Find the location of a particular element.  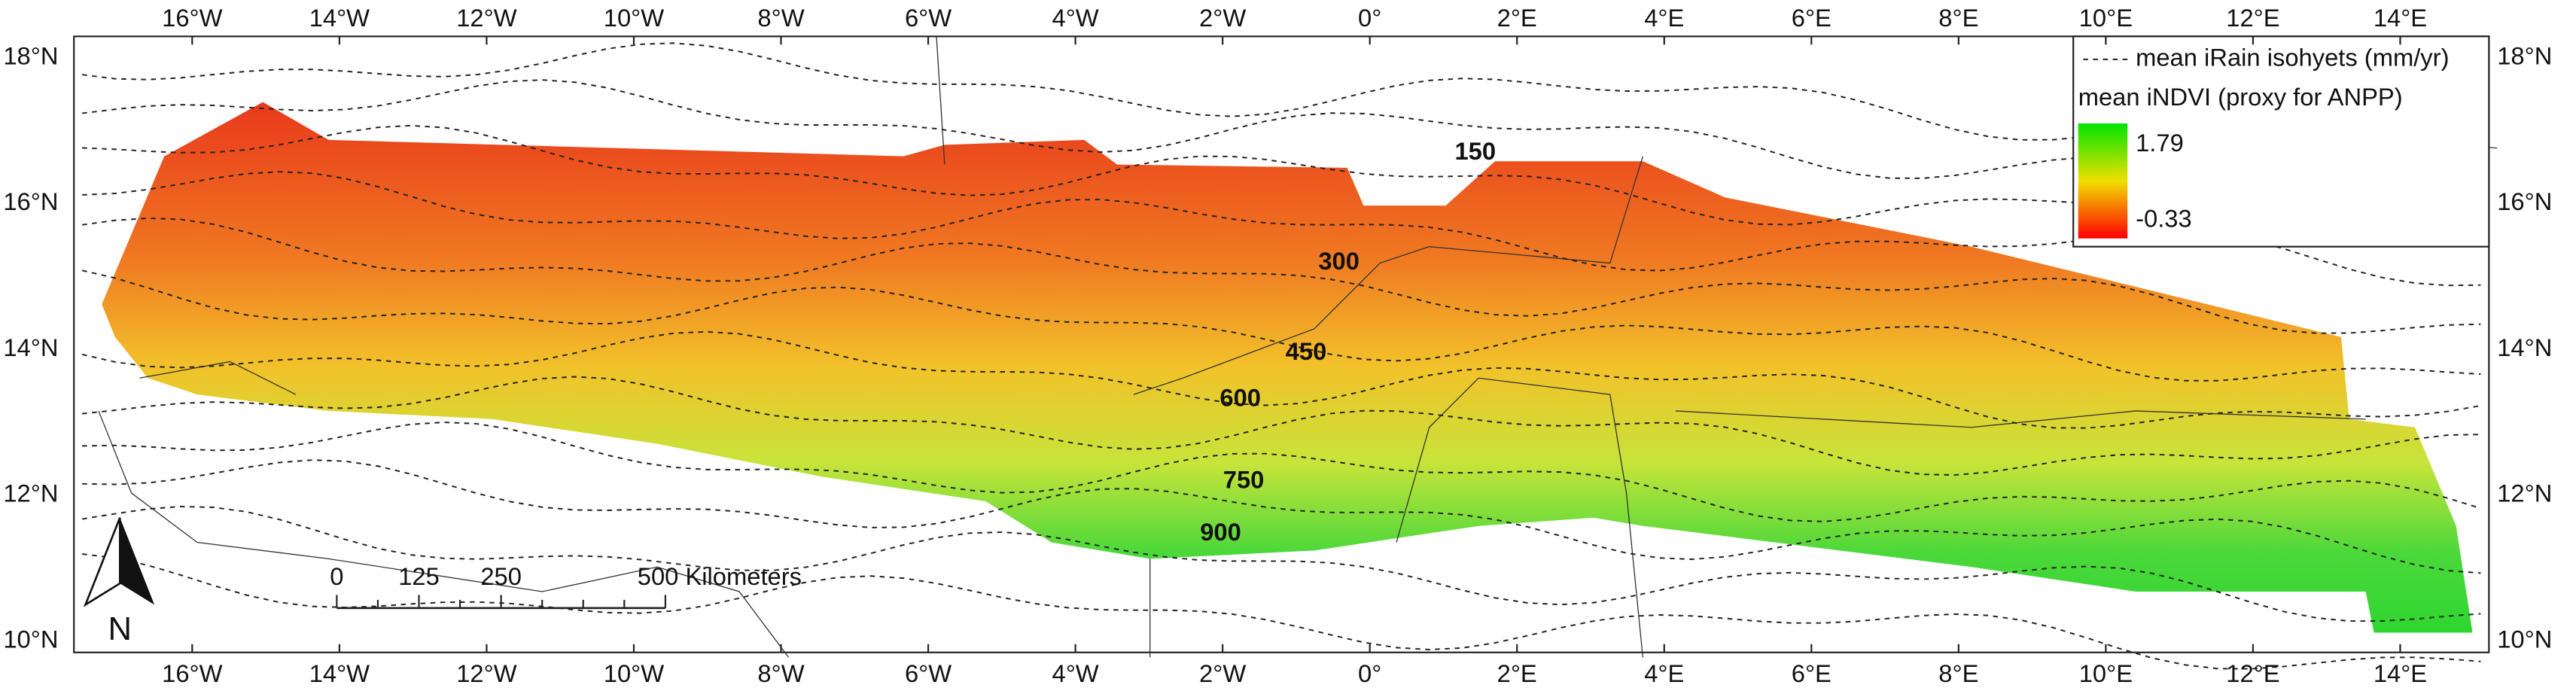

legend-min: -0.33 is located at coordinates (2164, 218).